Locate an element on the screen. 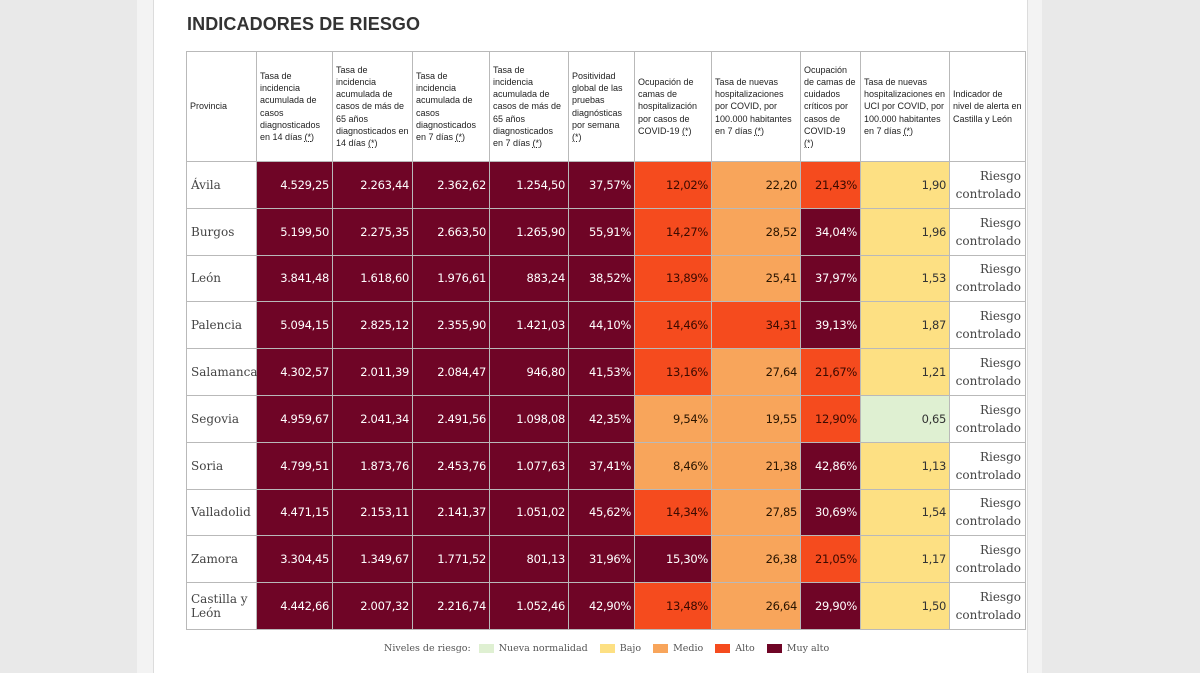 This screenshot has width=1200, height=673. column-header-text: Provincia is located at coordinates (209, 106).